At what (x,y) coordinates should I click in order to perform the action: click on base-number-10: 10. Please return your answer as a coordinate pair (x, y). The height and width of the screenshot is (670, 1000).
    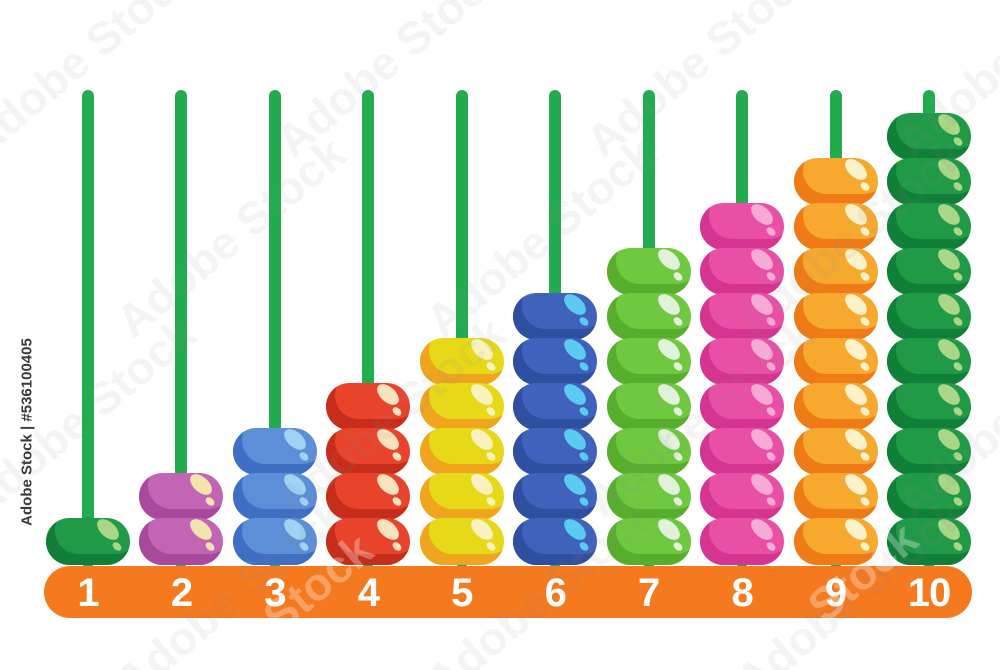
    Looking at the image, I should click on (929, 593).